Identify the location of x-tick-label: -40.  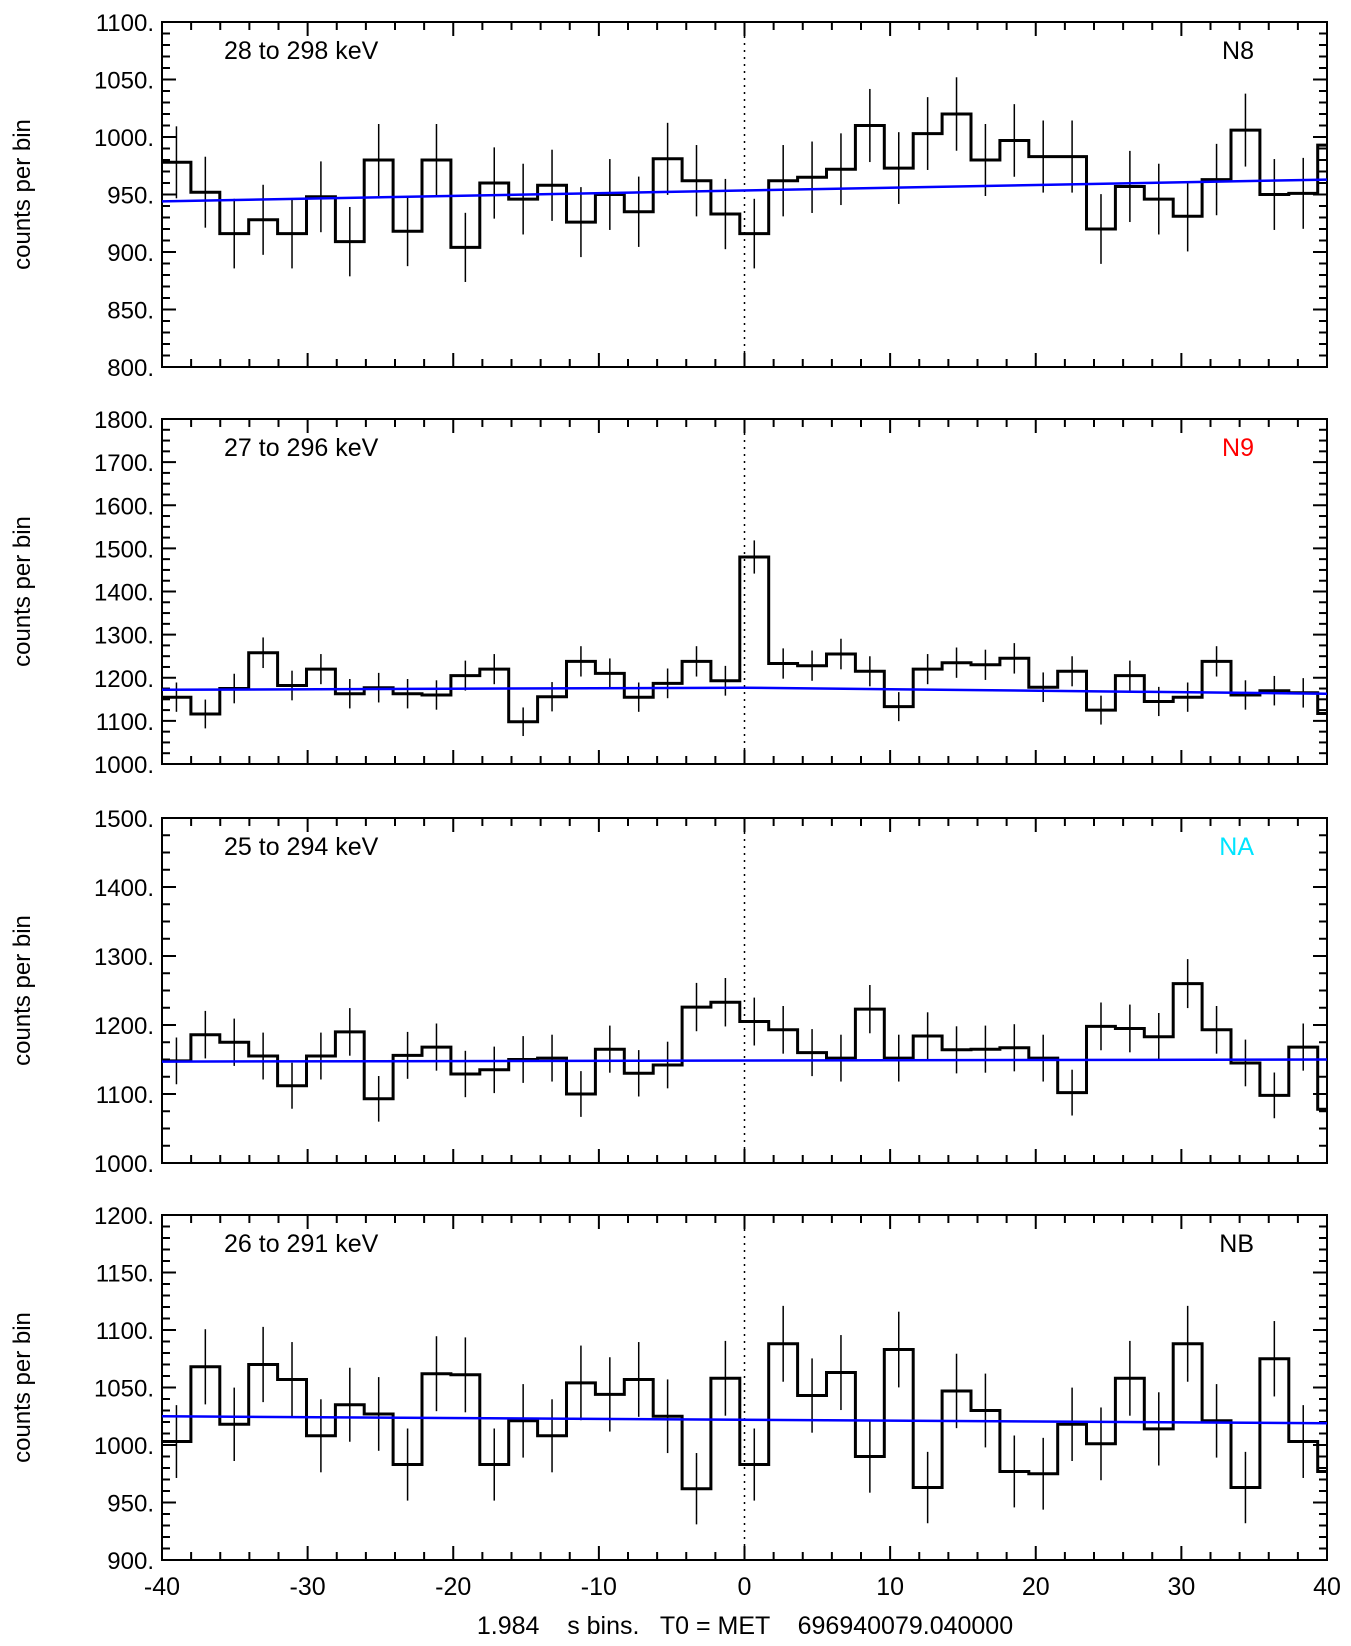
(162, 1587).